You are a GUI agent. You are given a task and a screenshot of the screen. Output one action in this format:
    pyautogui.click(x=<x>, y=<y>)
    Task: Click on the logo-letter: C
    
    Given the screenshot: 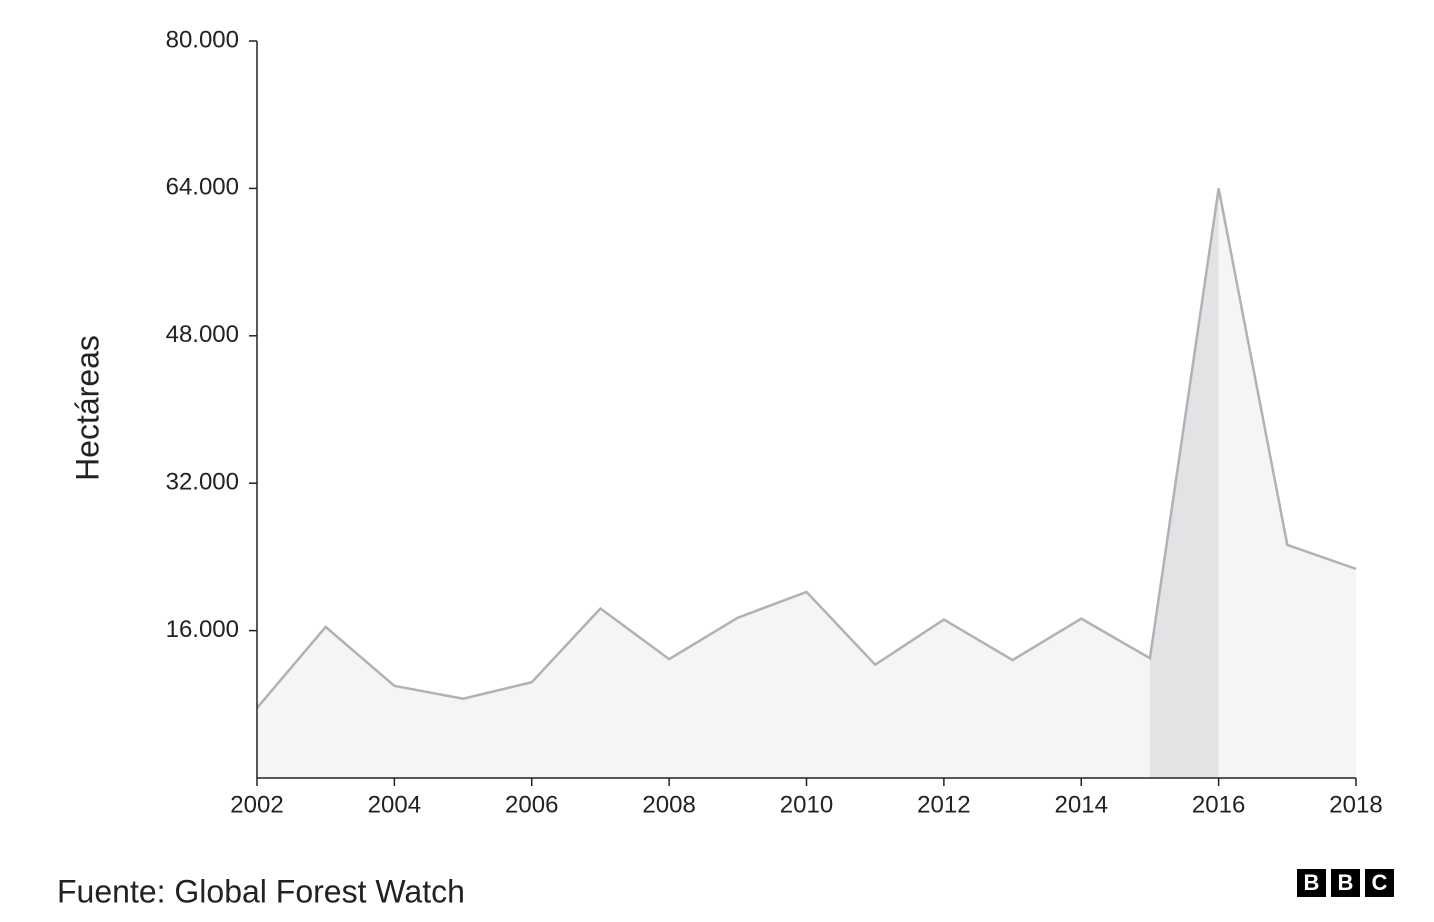 What is the action you would take?
    pyautogui.click(x=1380, y=882)
    